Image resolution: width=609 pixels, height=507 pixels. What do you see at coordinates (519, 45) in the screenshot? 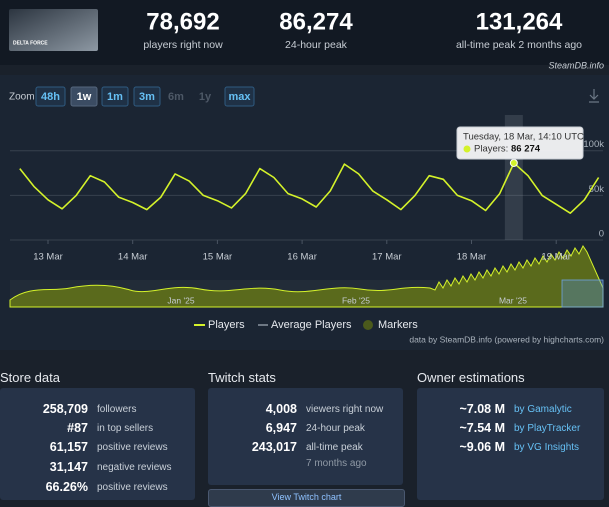
I see `stat-label: all-time peak 2 months ago` at bounding box center [519, 45].